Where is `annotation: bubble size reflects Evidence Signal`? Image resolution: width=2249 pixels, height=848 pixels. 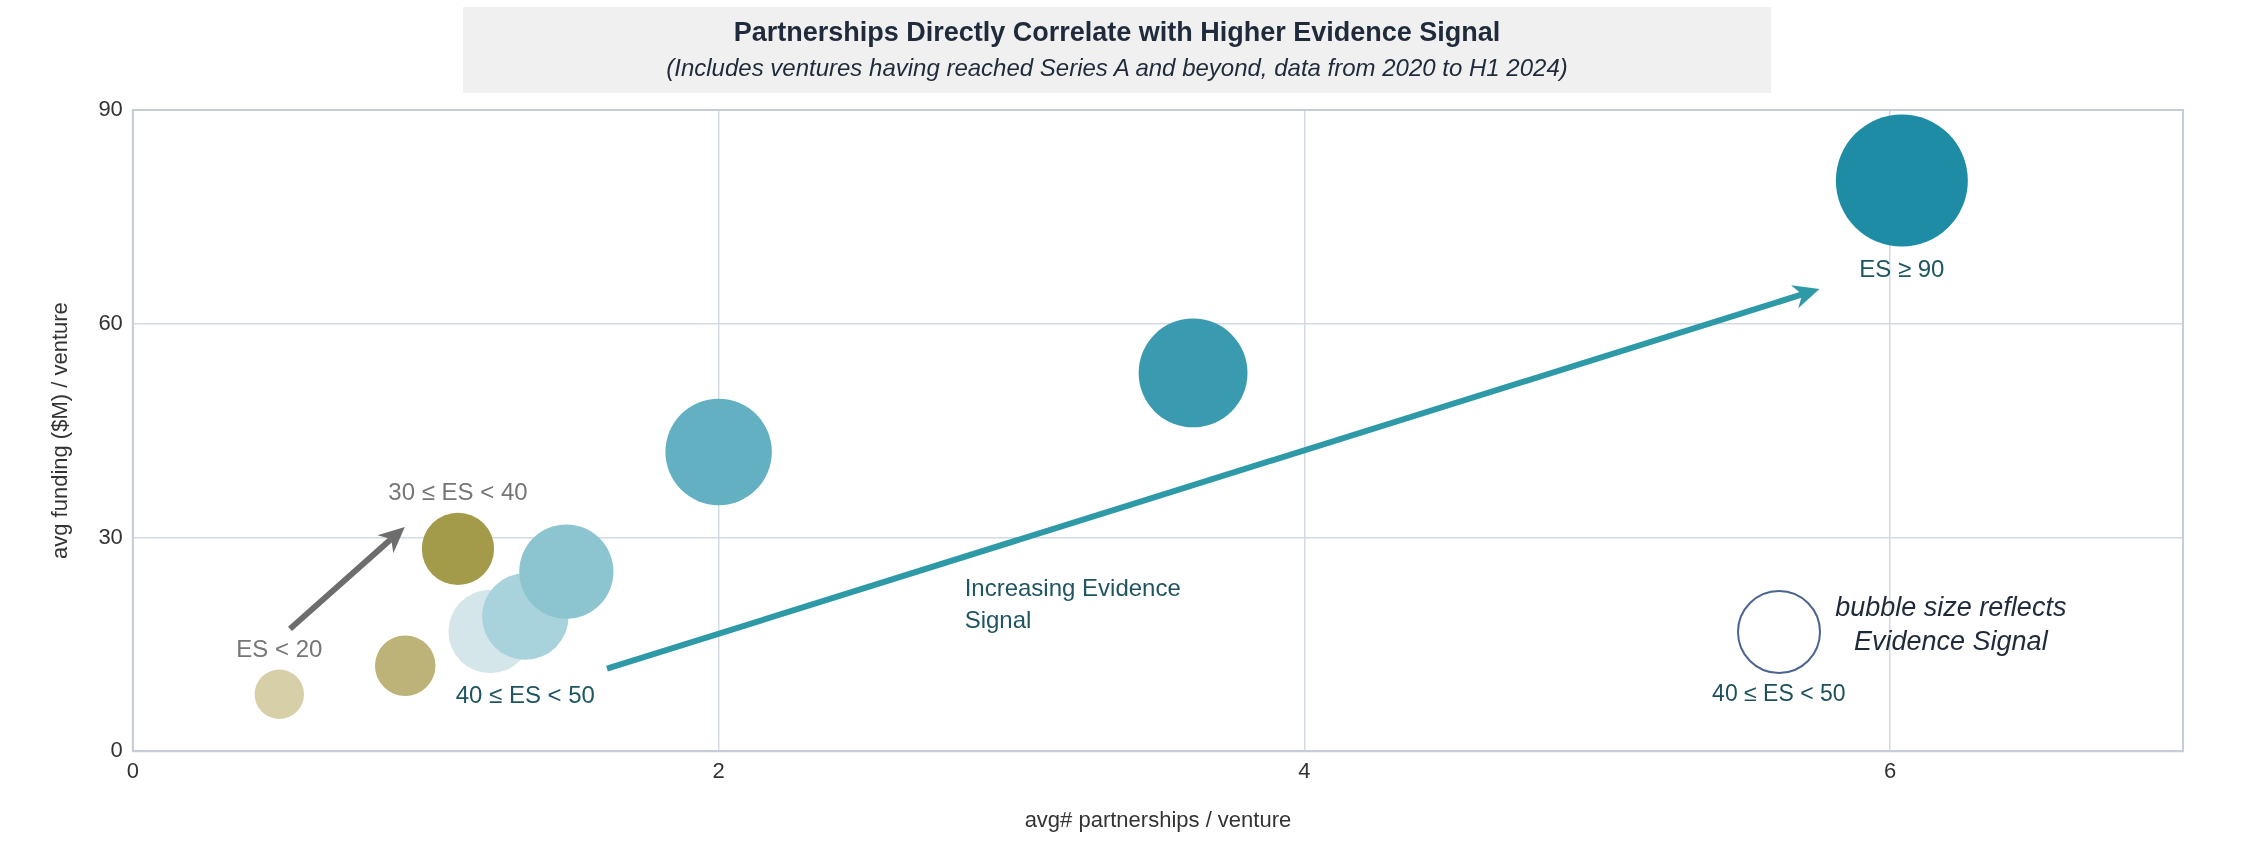 annotation: bubble size reflects Evidence Signal is located at coordinates (1951, 624).